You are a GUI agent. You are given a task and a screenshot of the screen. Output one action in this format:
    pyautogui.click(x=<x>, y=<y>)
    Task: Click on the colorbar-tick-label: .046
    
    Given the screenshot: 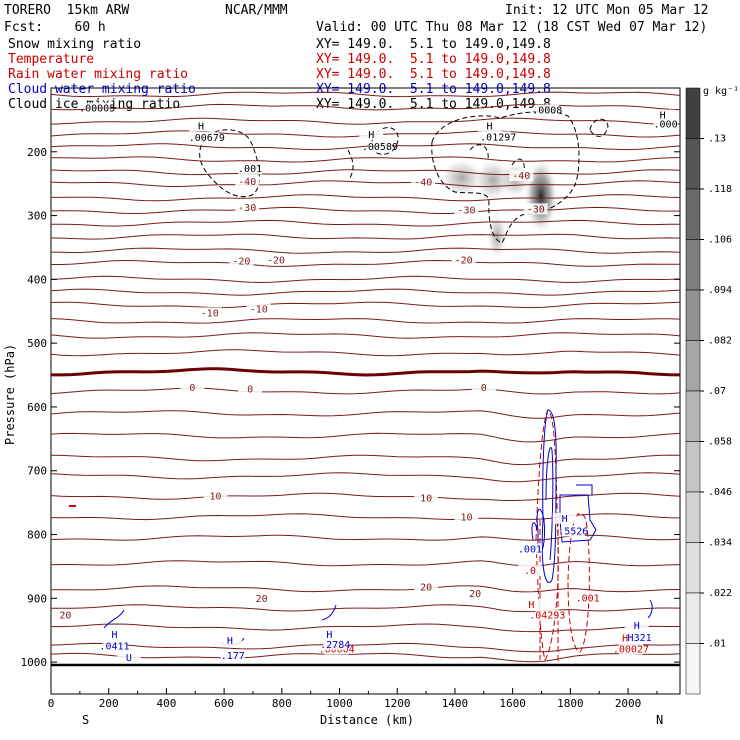 What is the action you would take?
    pyautogui.click(x=720, y=492)
    